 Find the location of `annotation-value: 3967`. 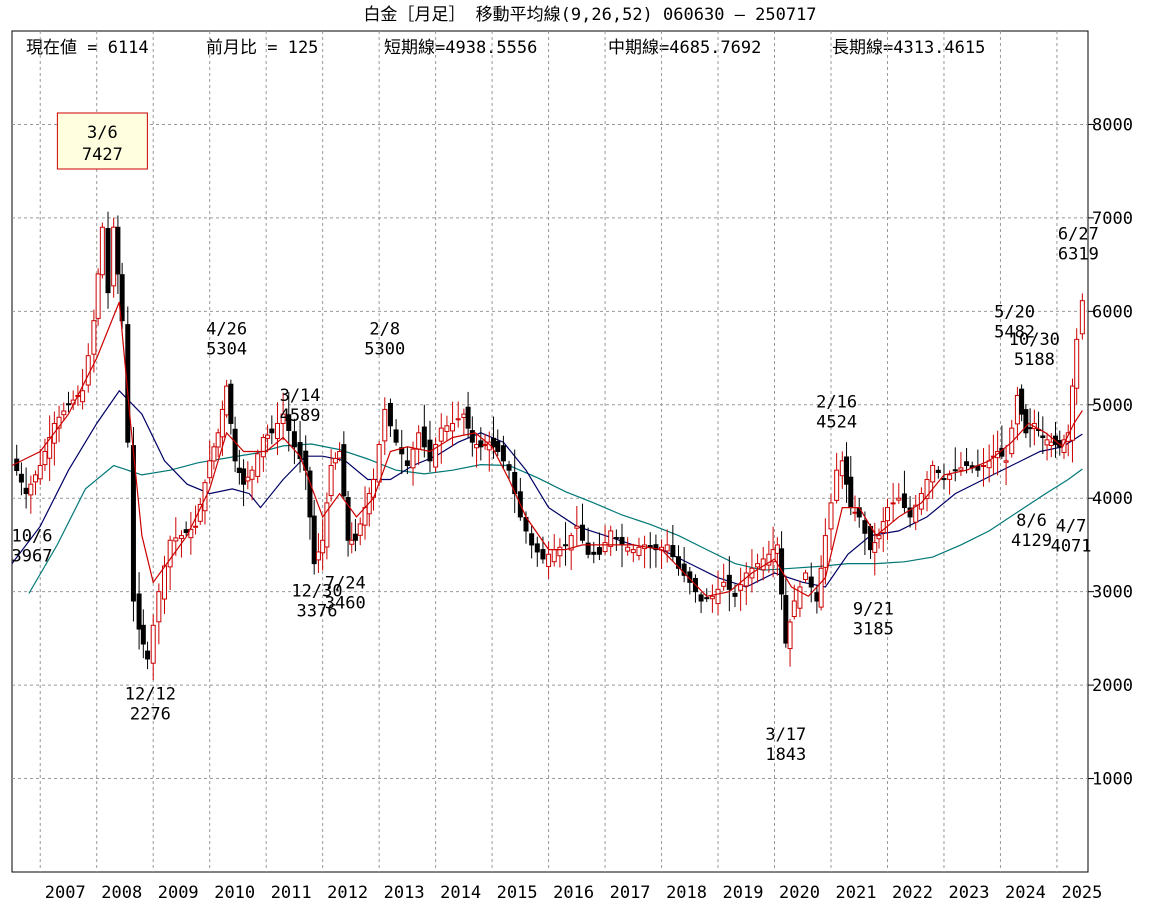

annotation-value: 3967 is located at coordinates (32, 556).